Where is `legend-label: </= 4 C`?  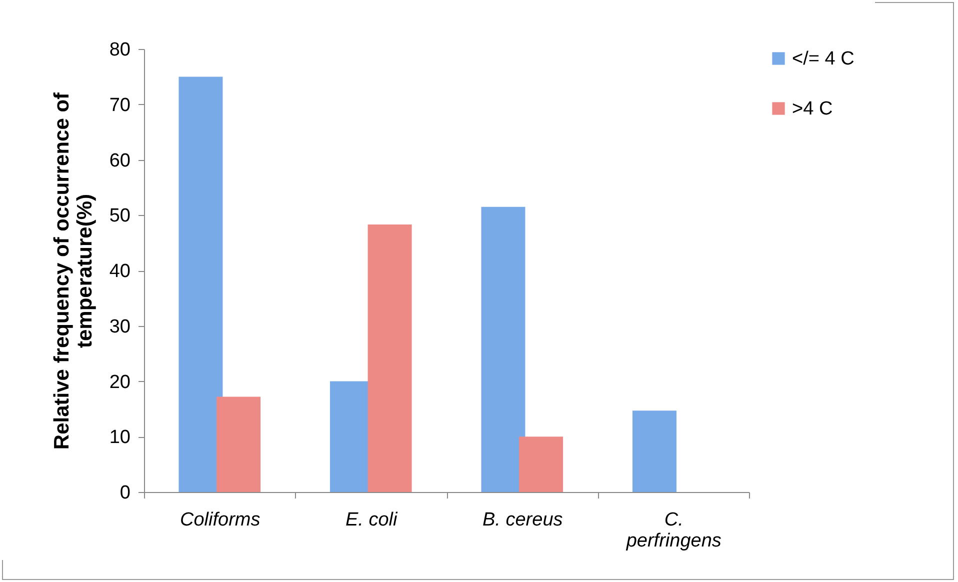
legend-label: </= 4 C is located at coordinates (823, 59).